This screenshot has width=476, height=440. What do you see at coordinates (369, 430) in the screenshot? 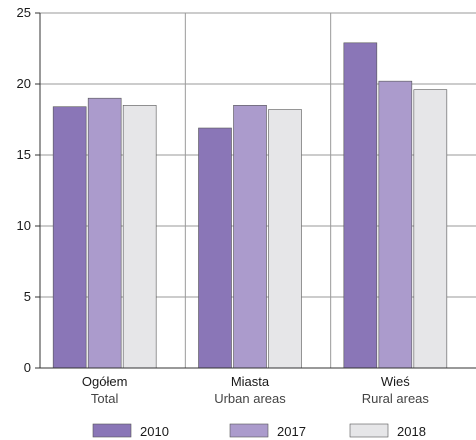
I see `legend-swatch-2018` at bounding box center [369, 430].